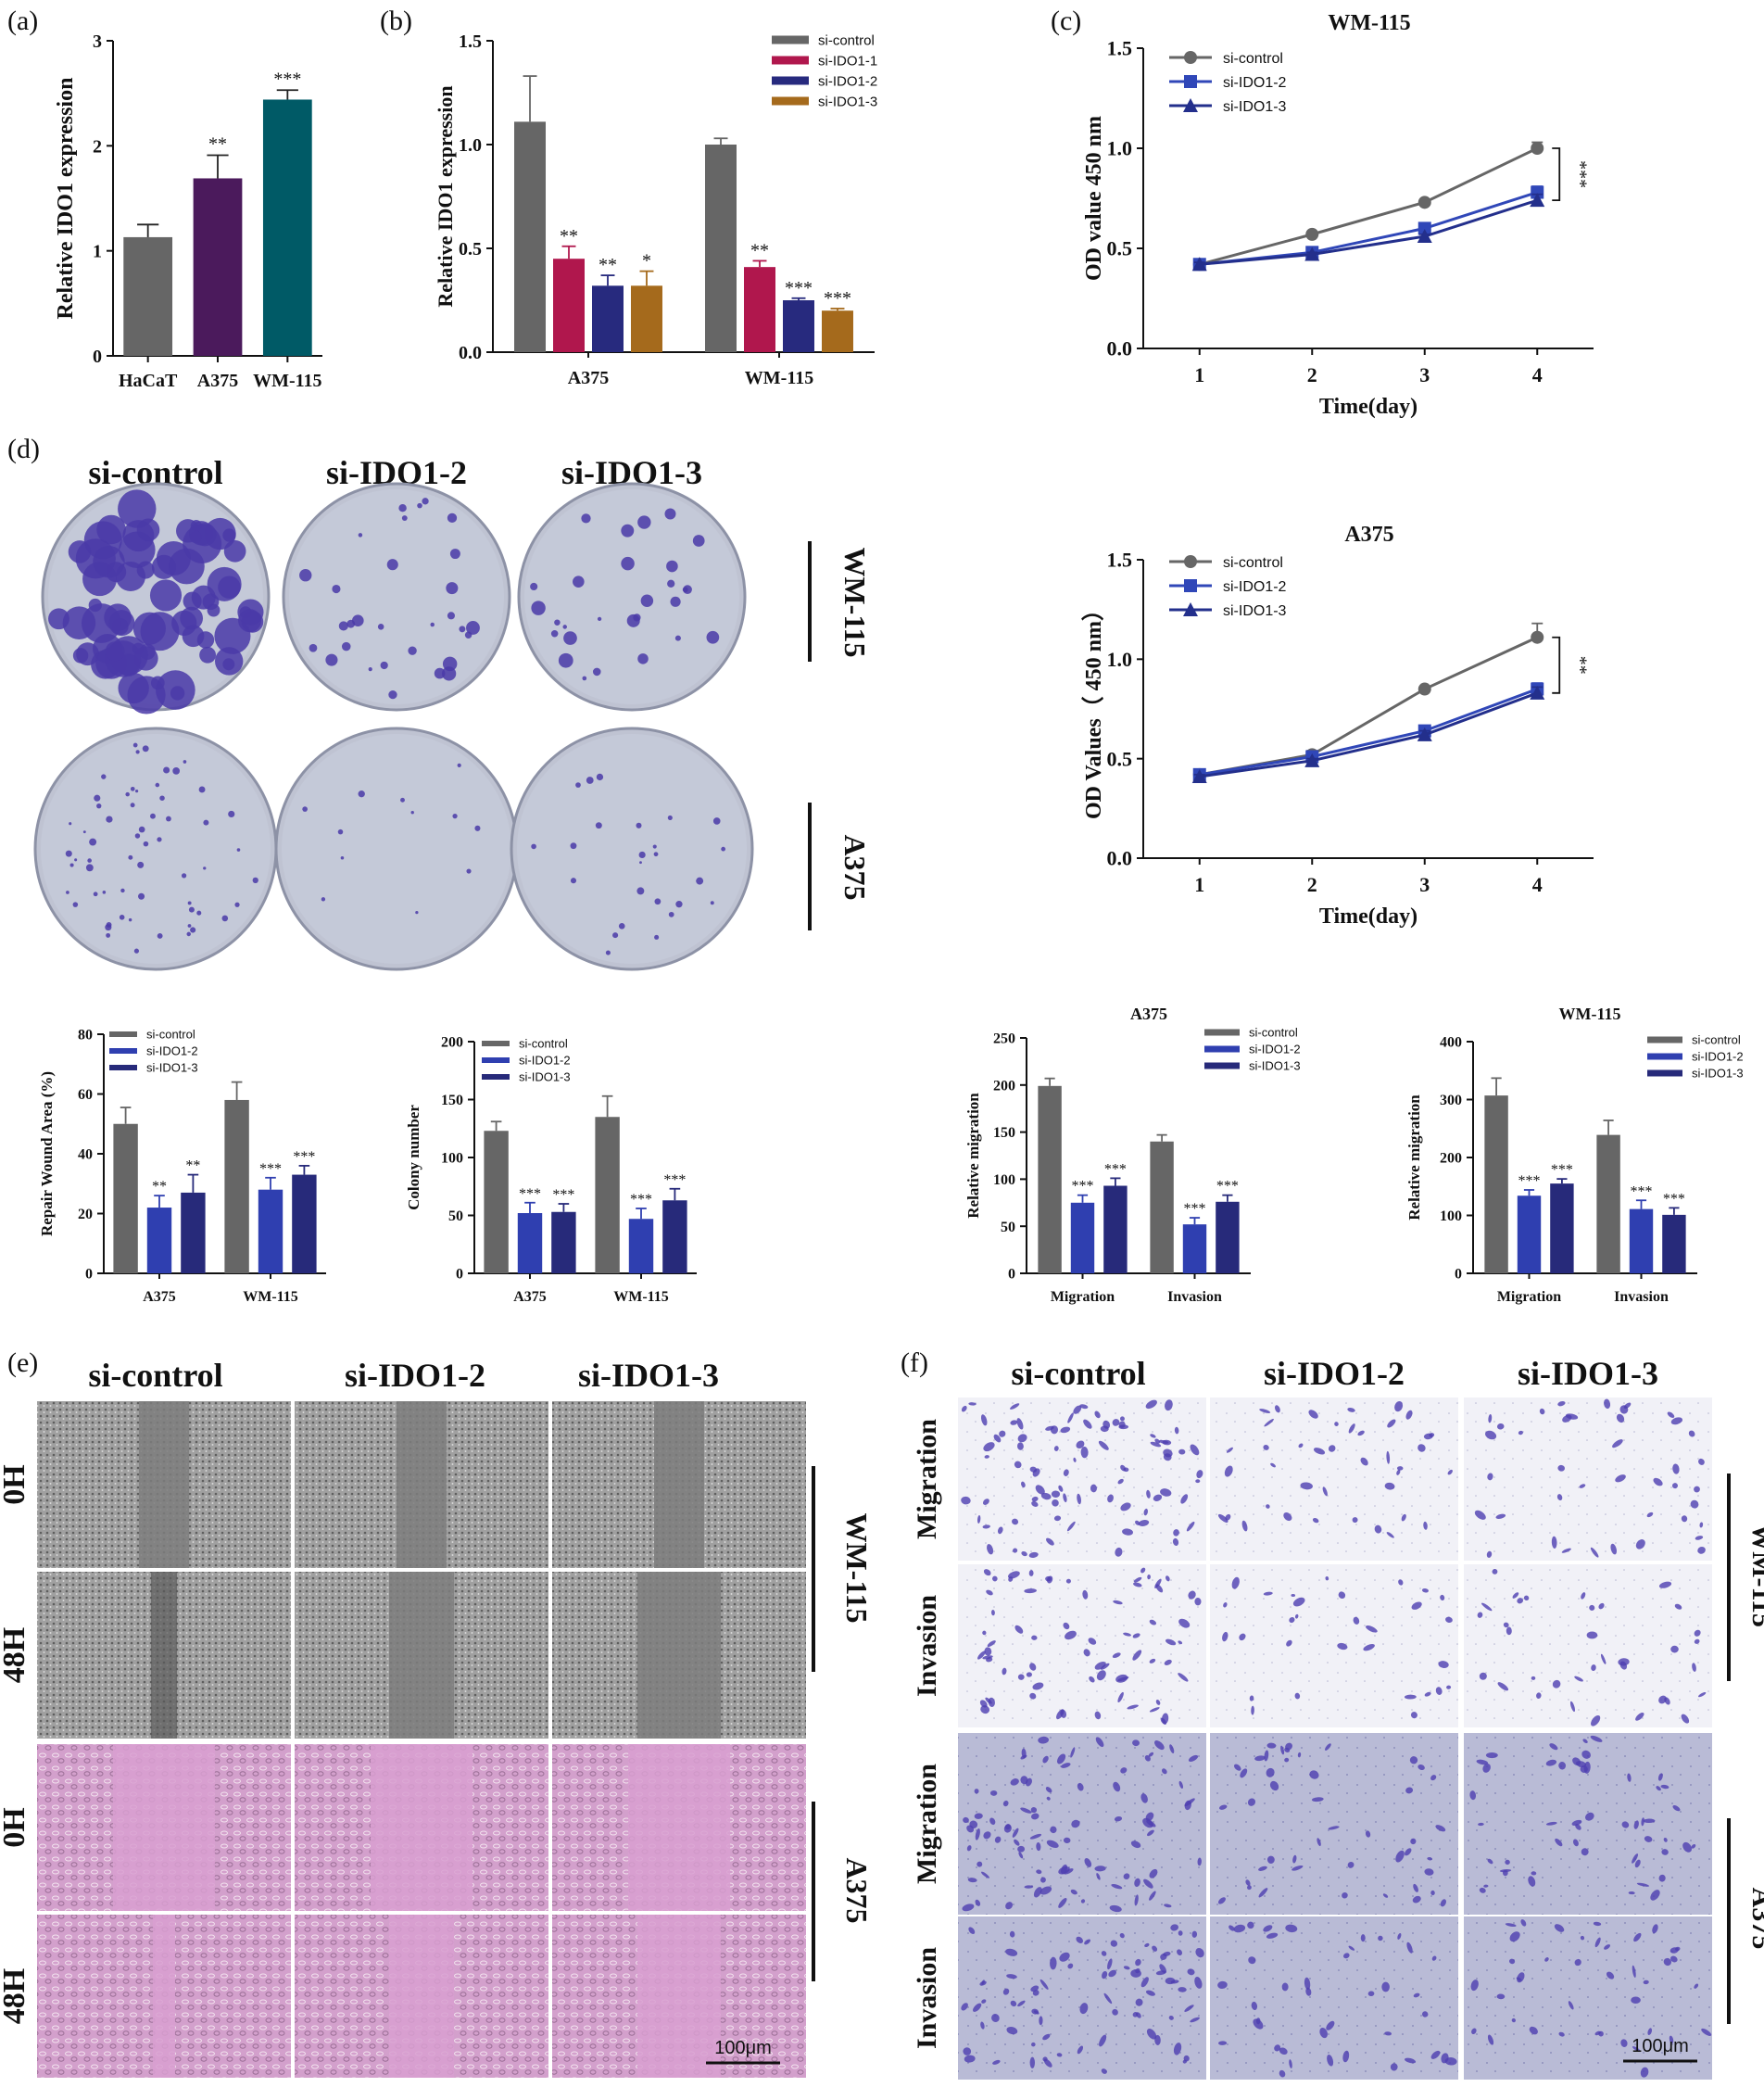  What do you see at coordinates (1718, 1057) in the screenshot?
I see `m2-legend-label-si-IDO1-2: si-IDO1-2` at bounding box center [1718, 1057].